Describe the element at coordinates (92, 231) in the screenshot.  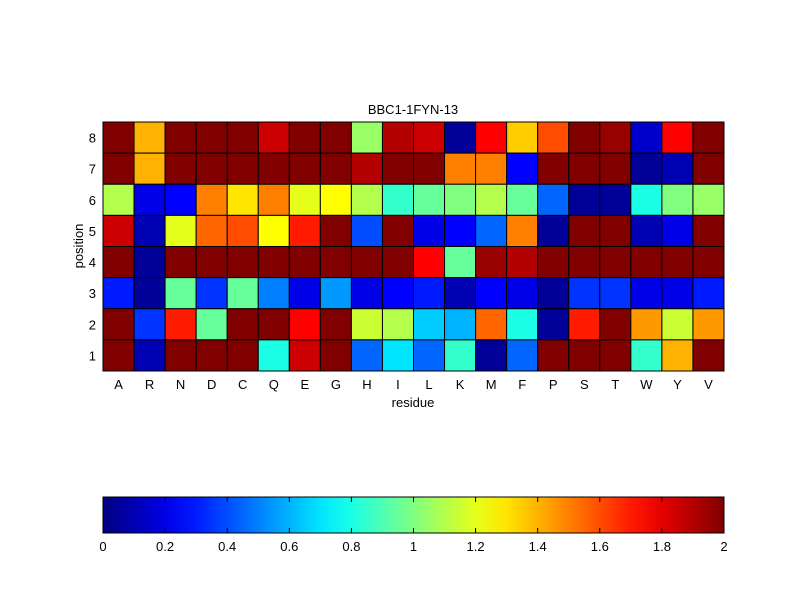
I see `y-tick-label: 5` at that location.